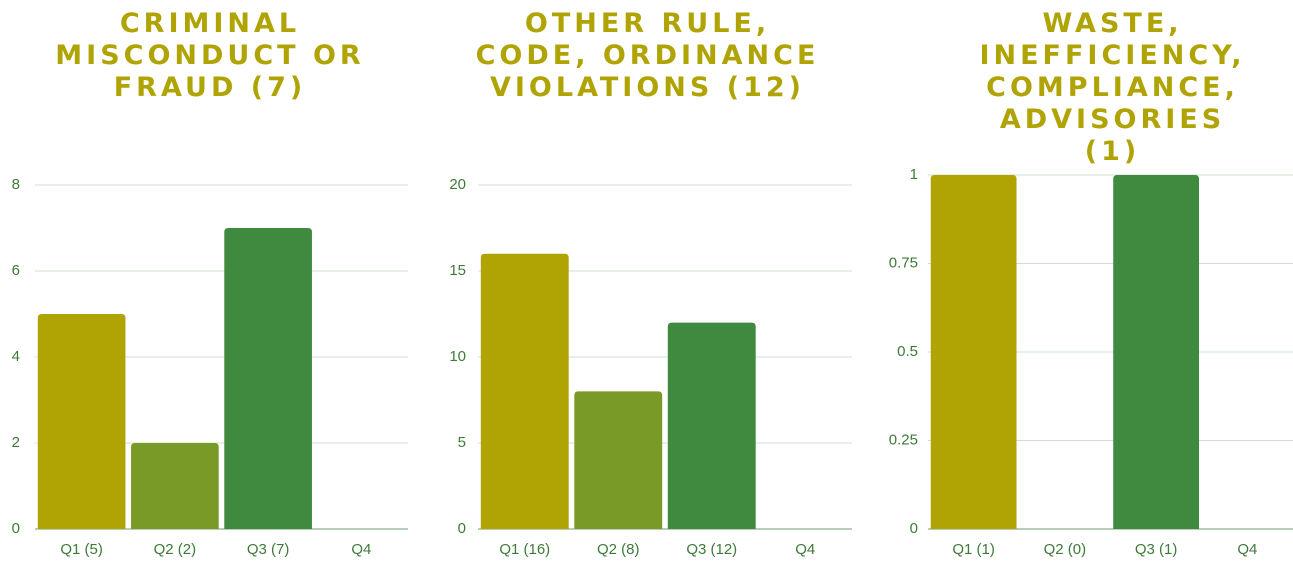  Describe the element at coordinates (457, 356) in the screenshot. I see `y-tick-label: 10` at that location.